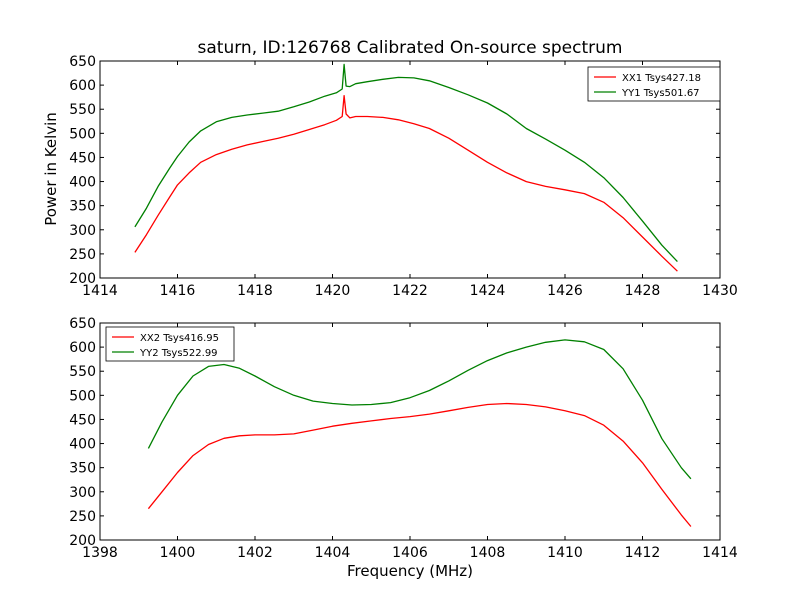  I want to click on y-axis-label-top: Power in Kelvin, so click(51, 169).